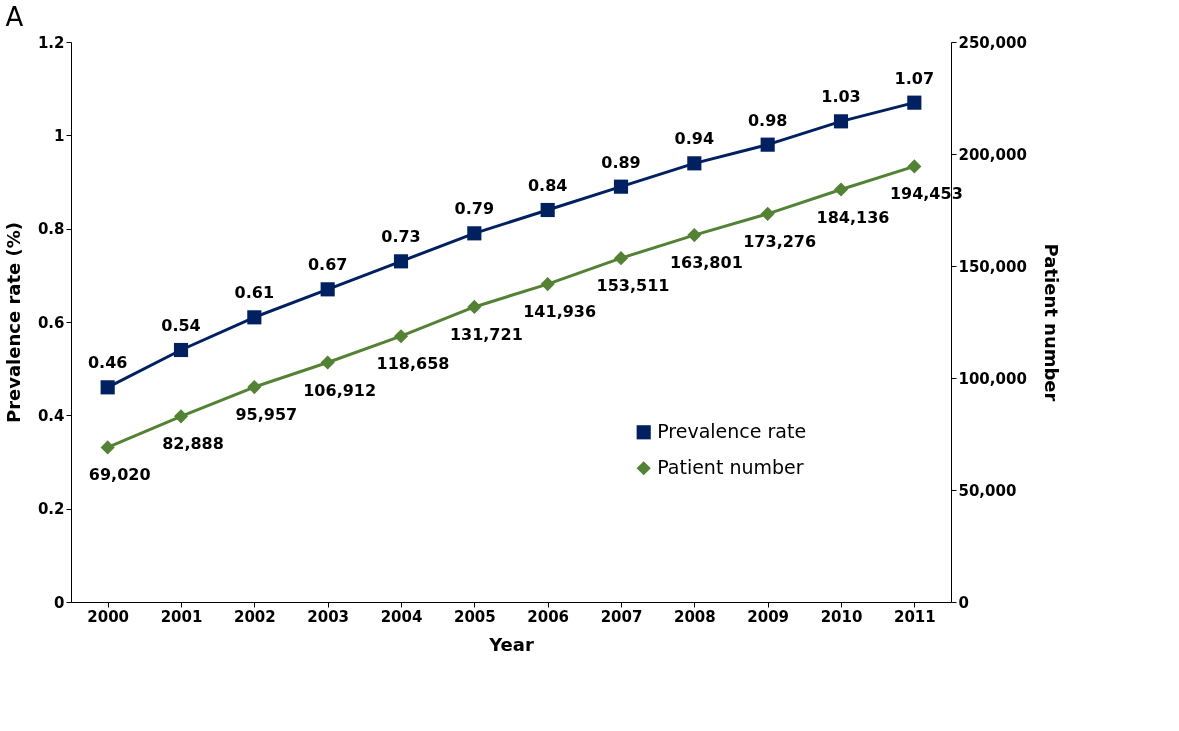  Describe the element at coordinates (694, 139) in the screenshot. I see `data-label: 0.94` at that location.